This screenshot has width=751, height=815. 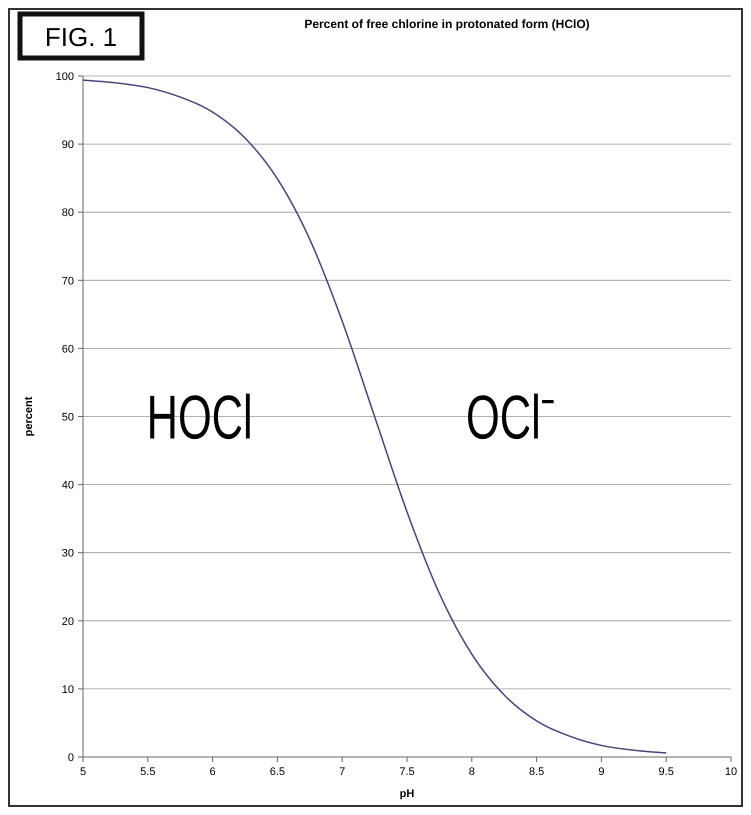 I want to click on x-tick-label: 5.5, so click(x=148, y=772).